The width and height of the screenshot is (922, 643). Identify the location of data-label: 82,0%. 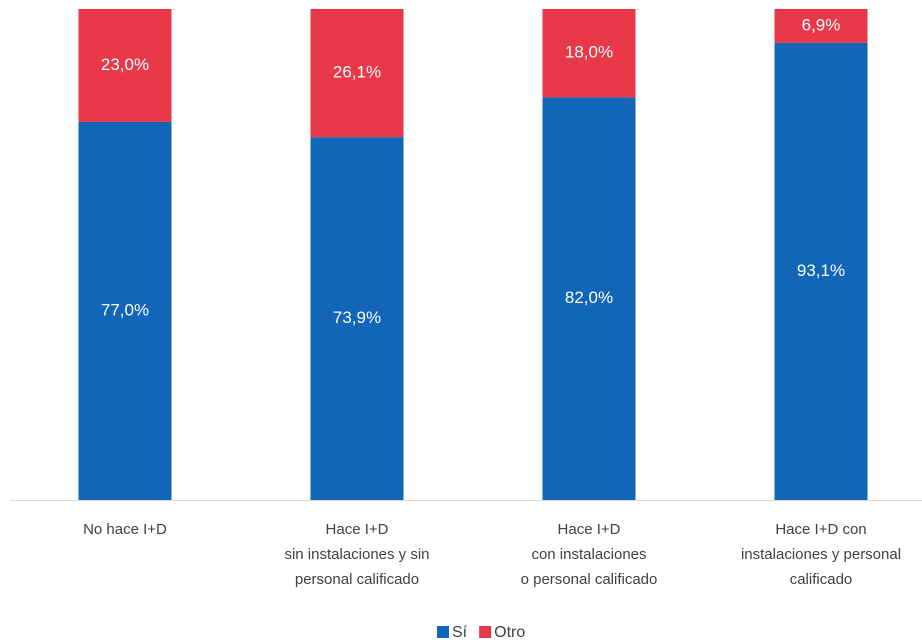
(589, 297).